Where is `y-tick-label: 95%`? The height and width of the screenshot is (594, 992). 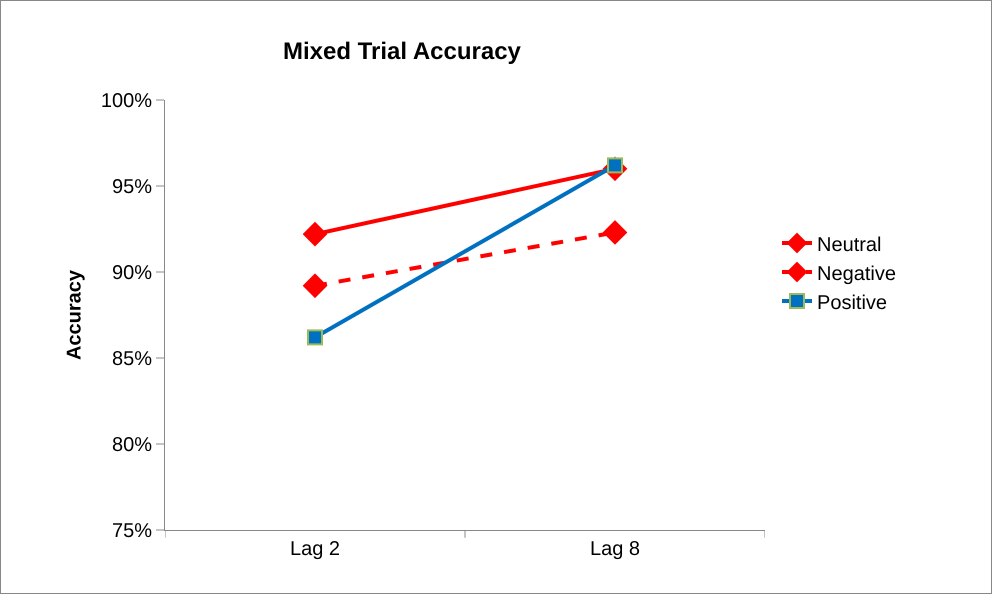 y-tick-label: 95% is located at coordinates (132, 187).